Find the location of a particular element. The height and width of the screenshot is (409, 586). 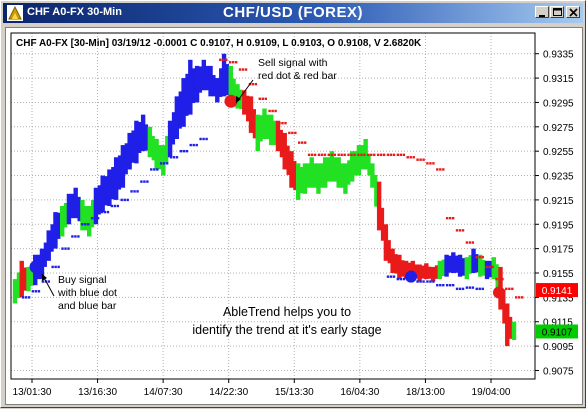

x-tick-label: 14/22:30 is located at coordinates (228, 392).